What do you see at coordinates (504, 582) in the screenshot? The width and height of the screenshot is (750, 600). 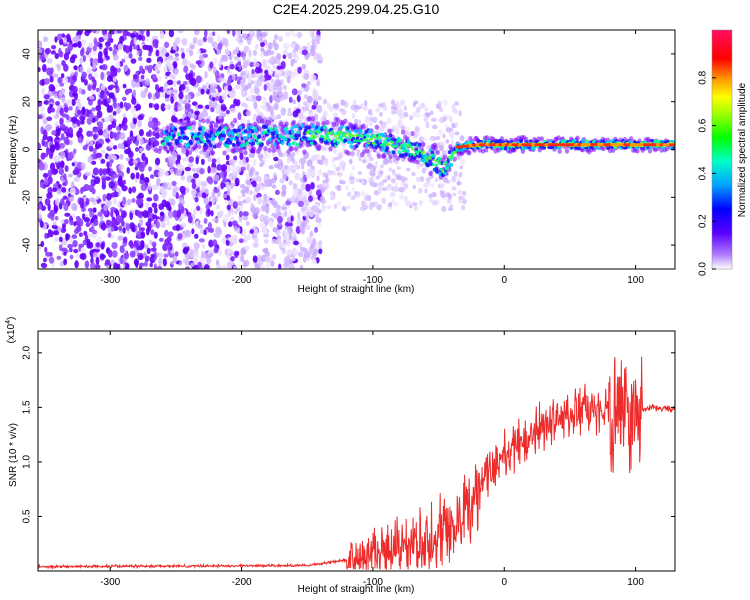 I see `snr-x-tick-label: 0` at bounding box center [504, 582].